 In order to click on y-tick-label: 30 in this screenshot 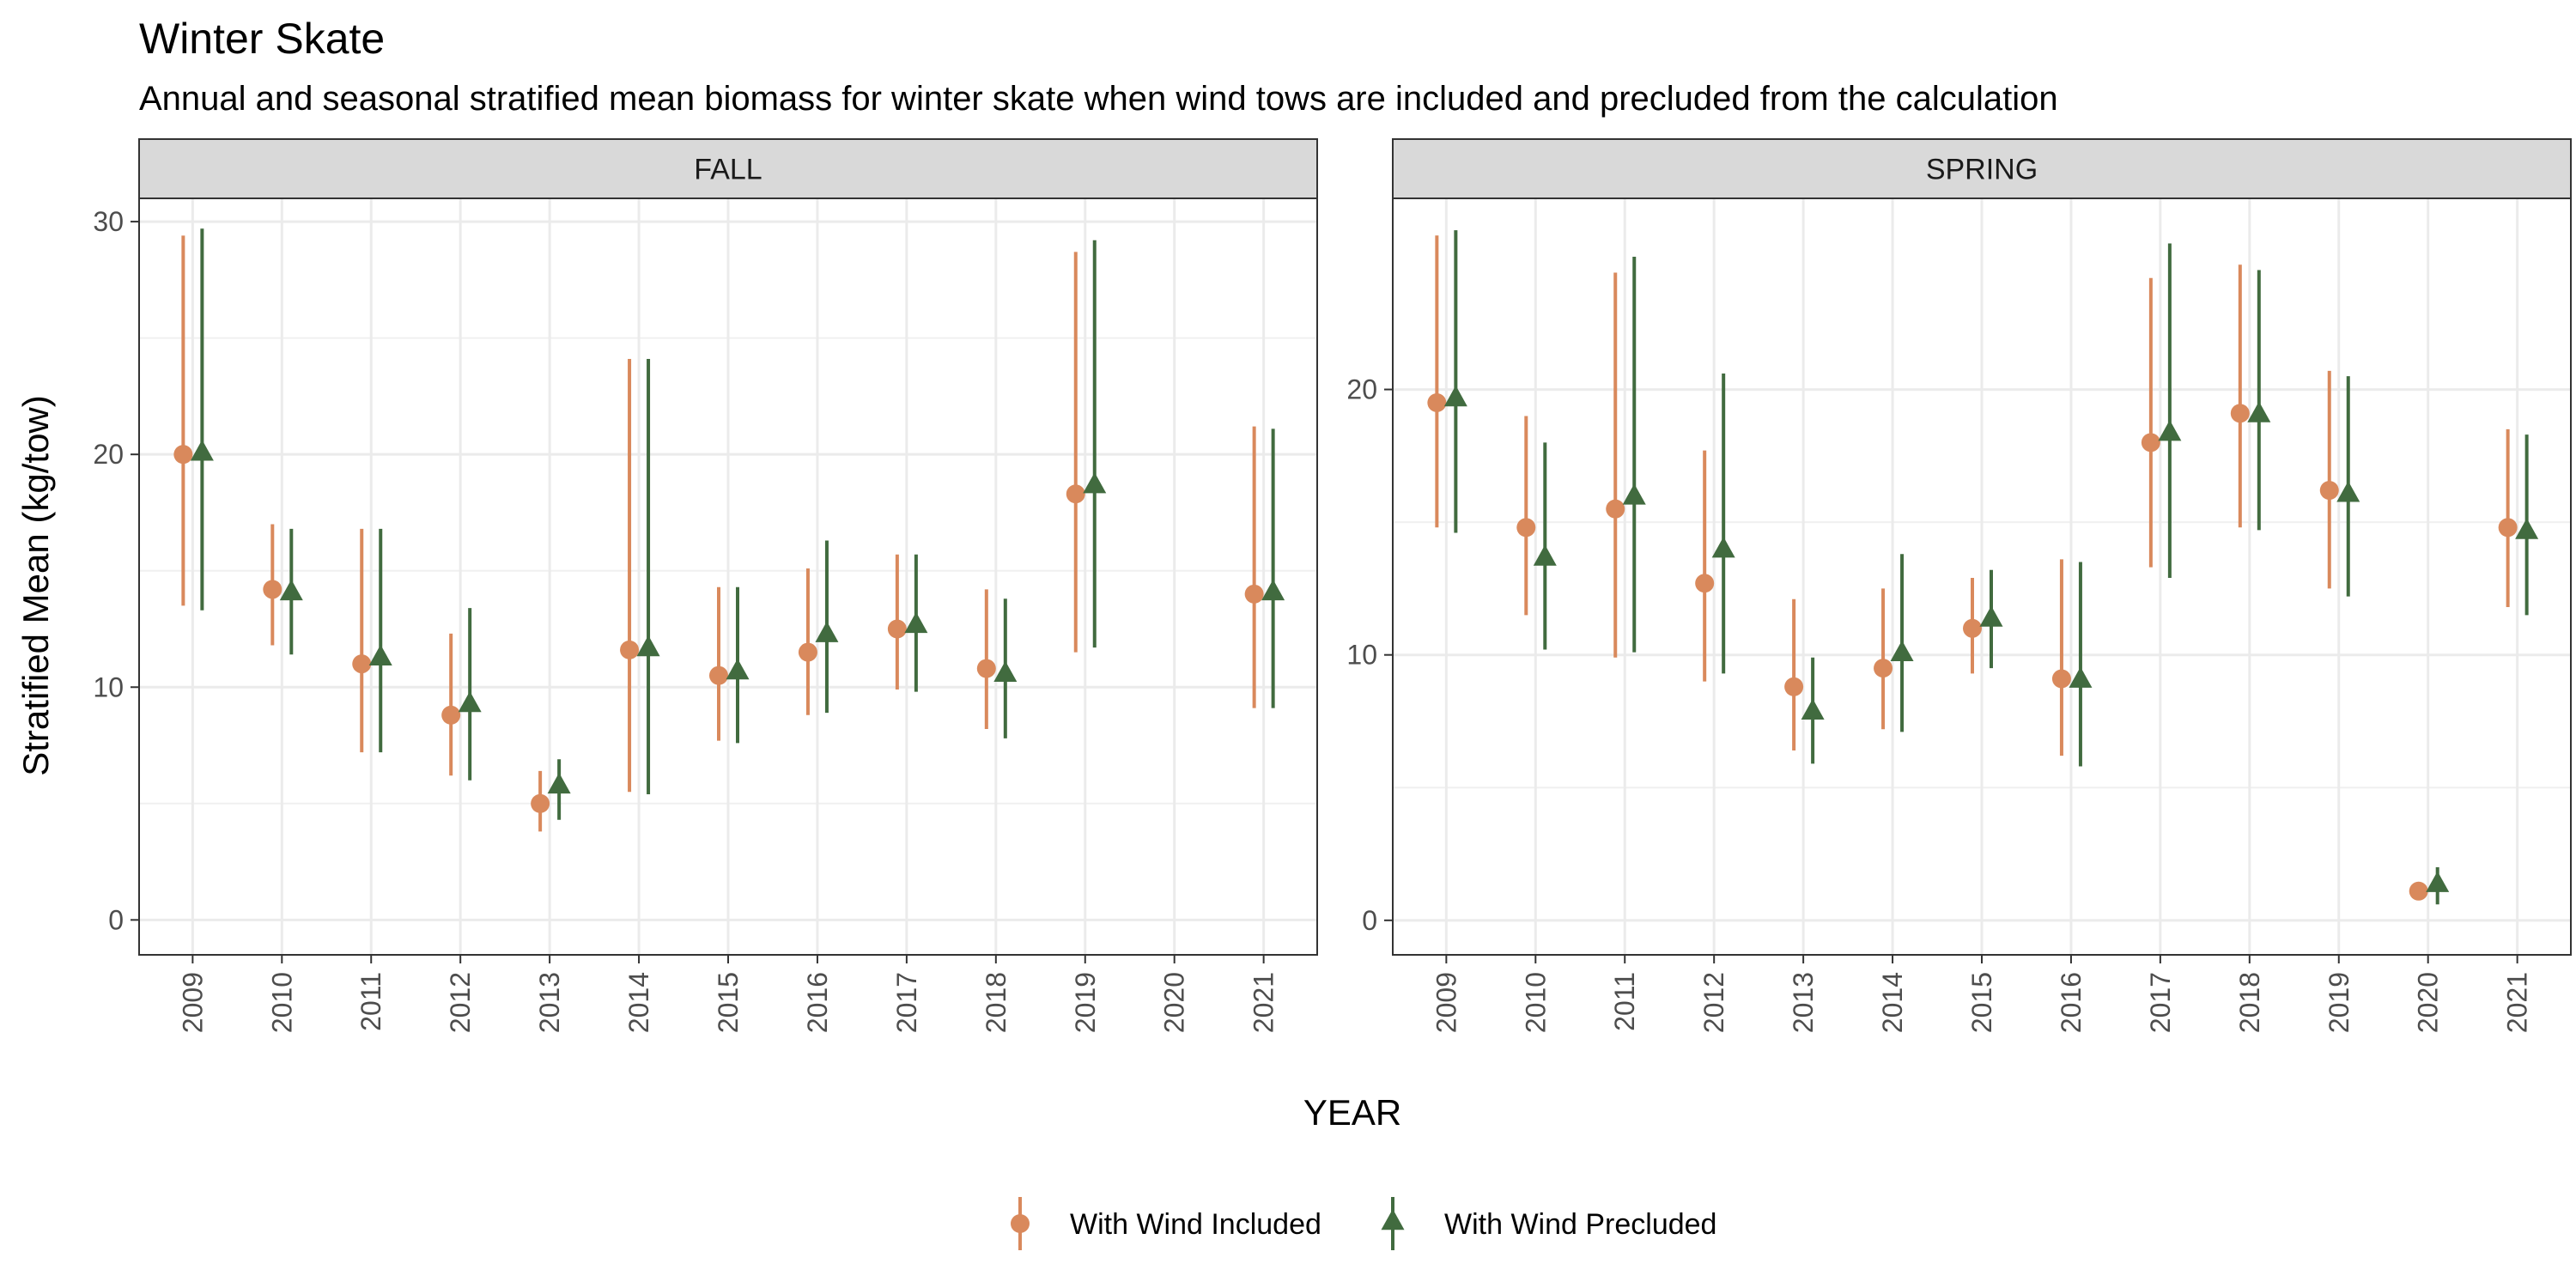, I will do `click(109, 221)`.